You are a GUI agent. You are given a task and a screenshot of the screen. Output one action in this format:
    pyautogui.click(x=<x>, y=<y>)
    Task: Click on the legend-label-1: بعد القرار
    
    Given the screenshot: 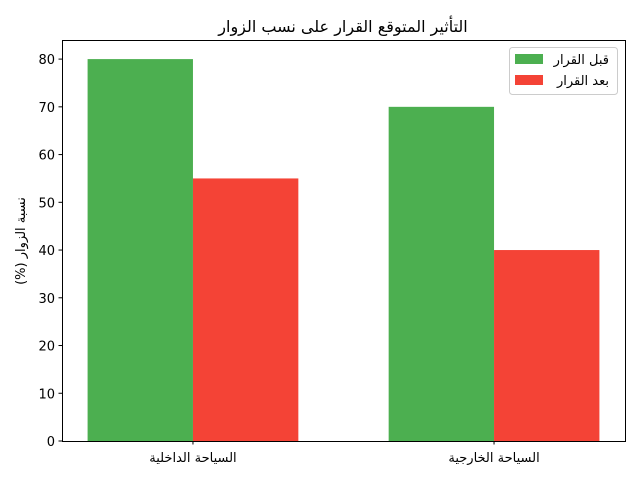 What is the action you would take?
    pyautogui.click(x=582, y=81)
    